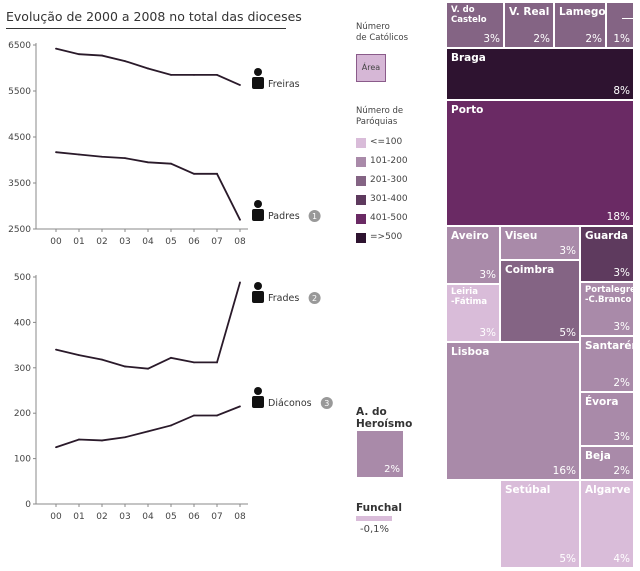  Describe the element at coordinates (380, 116) in the screenshot. I see `paroquias-legend-title: Número de Paróquias` at that location.